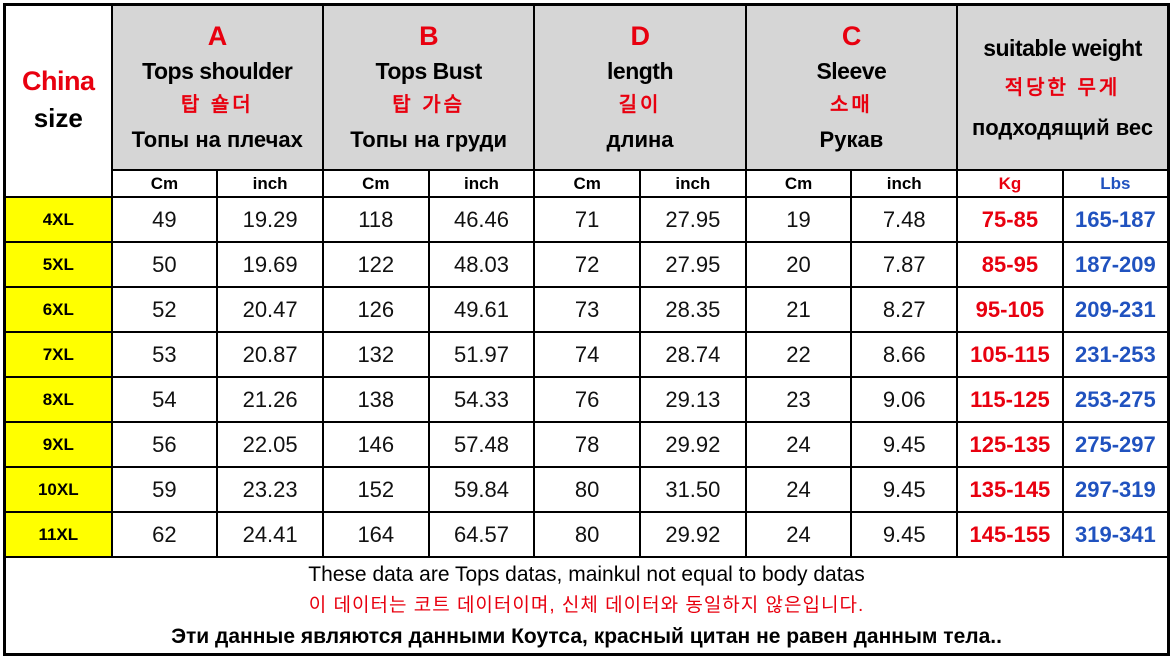 This screenshot has width=1173, height=659. What do you see at coordinates (58, 534) in the screenshot?
I see `size-label: 11XL` at bounding box center [58, 534].